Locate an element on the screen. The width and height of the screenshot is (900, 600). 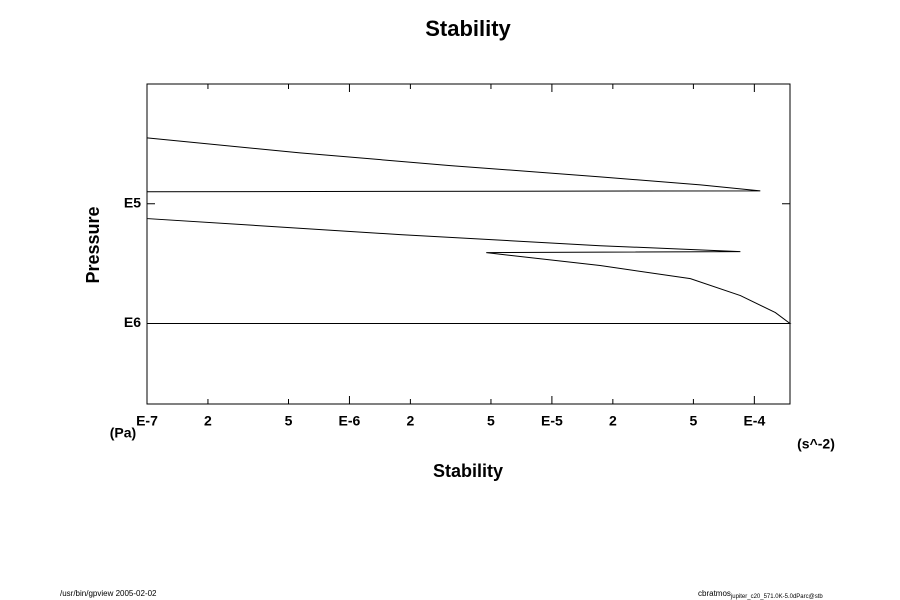
y-tick-label: E5 is located at coordinates (132, 202).